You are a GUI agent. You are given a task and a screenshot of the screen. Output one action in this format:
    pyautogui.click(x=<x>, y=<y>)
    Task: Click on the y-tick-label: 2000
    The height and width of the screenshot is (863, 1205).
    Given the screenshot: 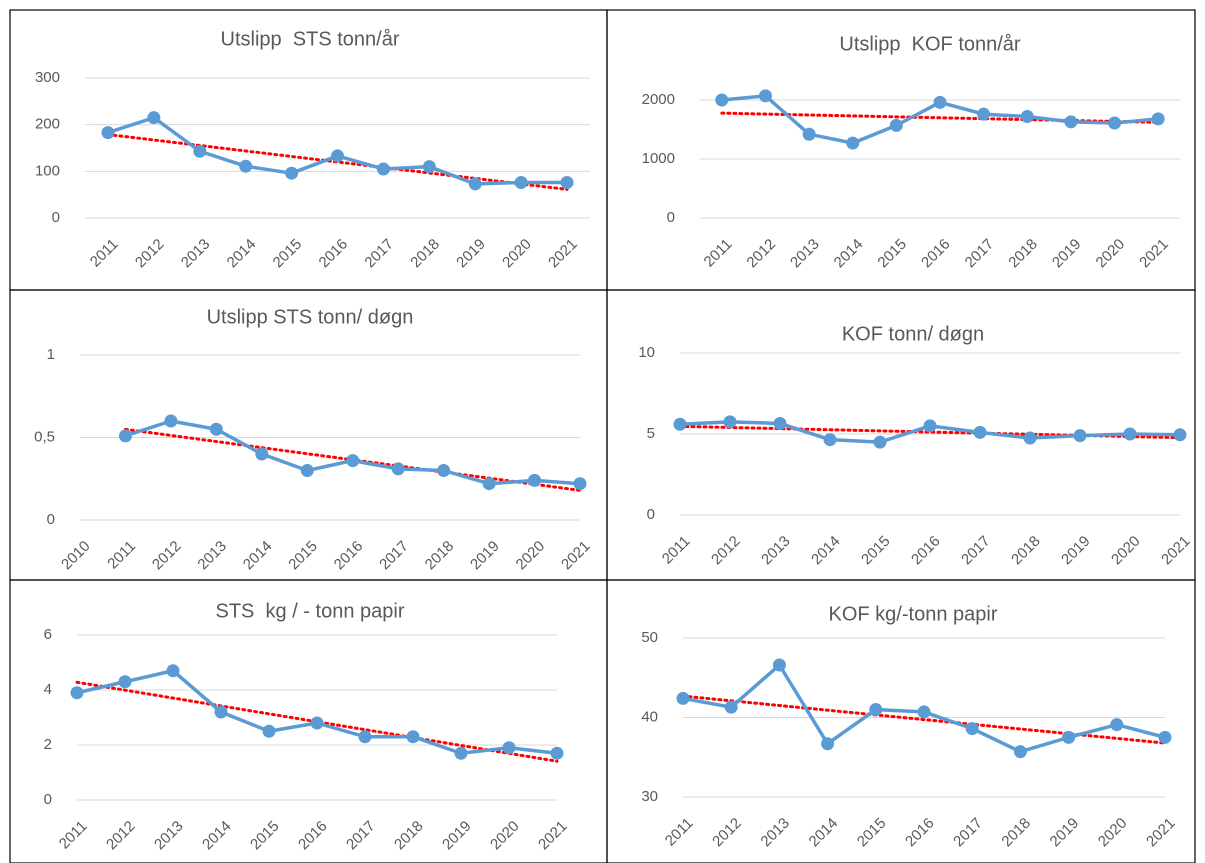 What is the action you would take?
    pyautogui.click(x=658, y=99)
    